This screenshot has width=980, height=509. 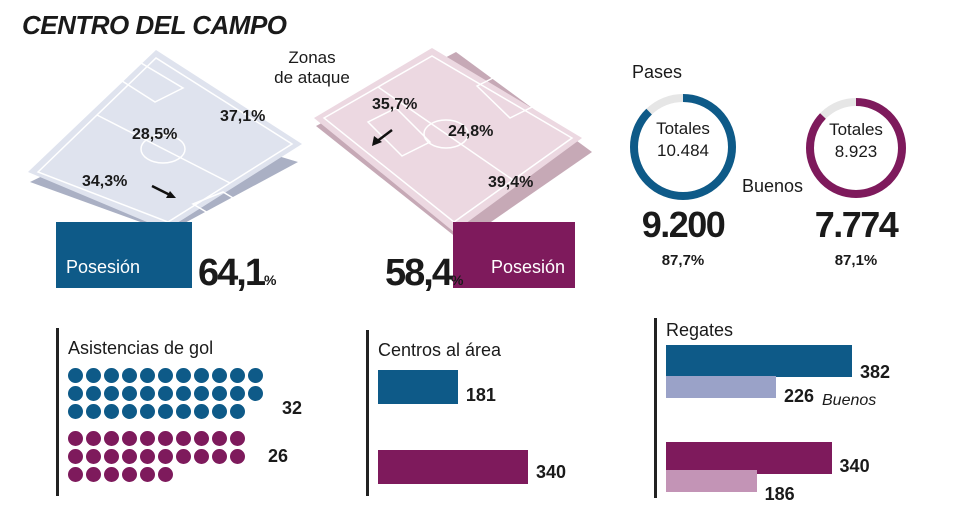 What do you see at coordinates (799, 396) in the screenshot?
I see `regates-buenos-value-team1: 226` at bounding box center [799, 396].